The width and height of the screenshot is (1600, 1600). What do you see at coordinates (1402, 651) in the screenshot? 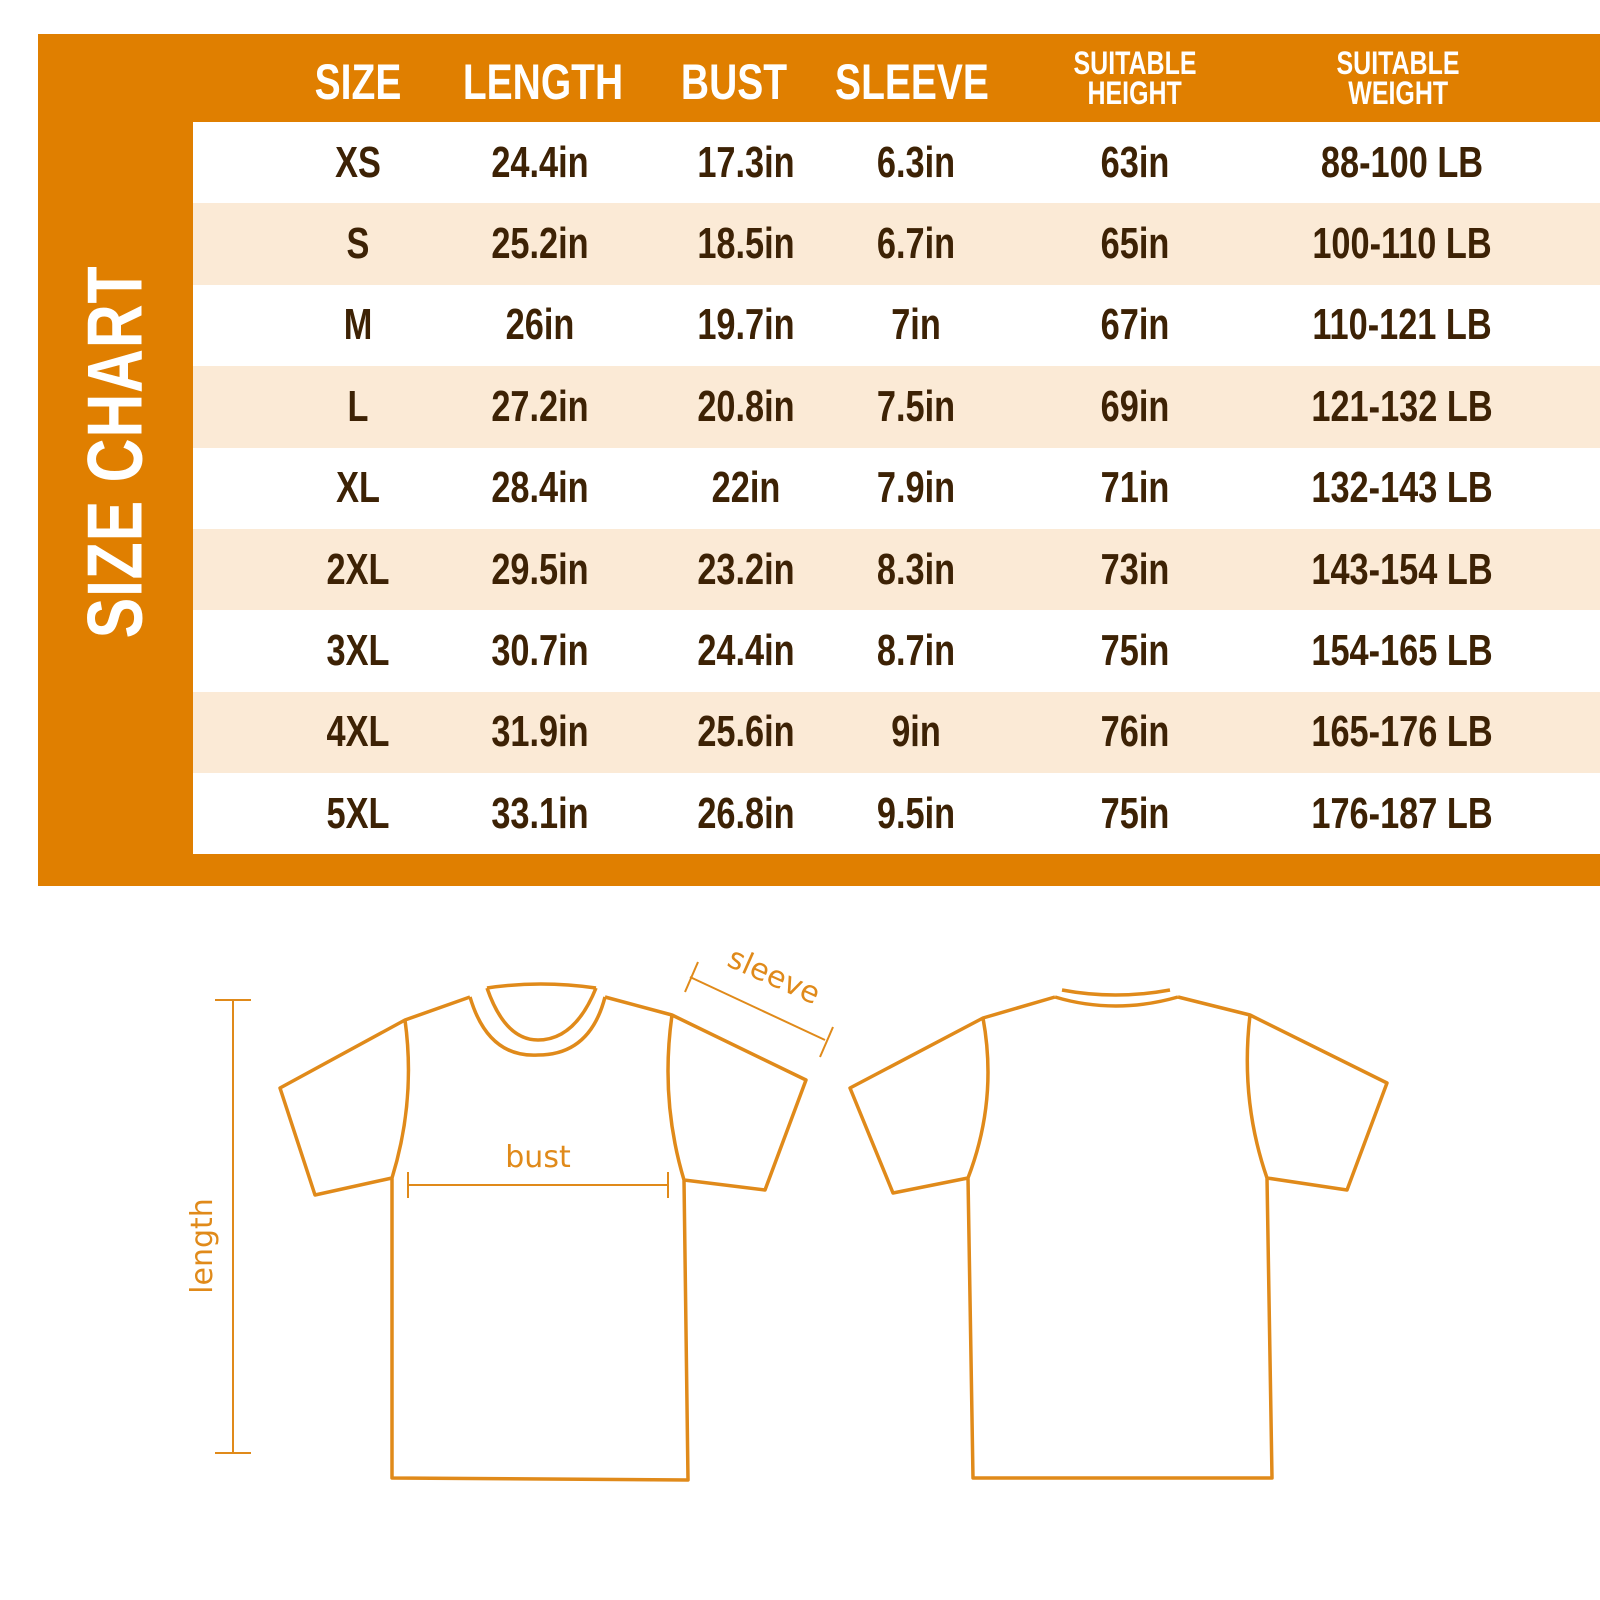
I see `cell-weight: 154-165 LB` at bounding box center [1402, 651].